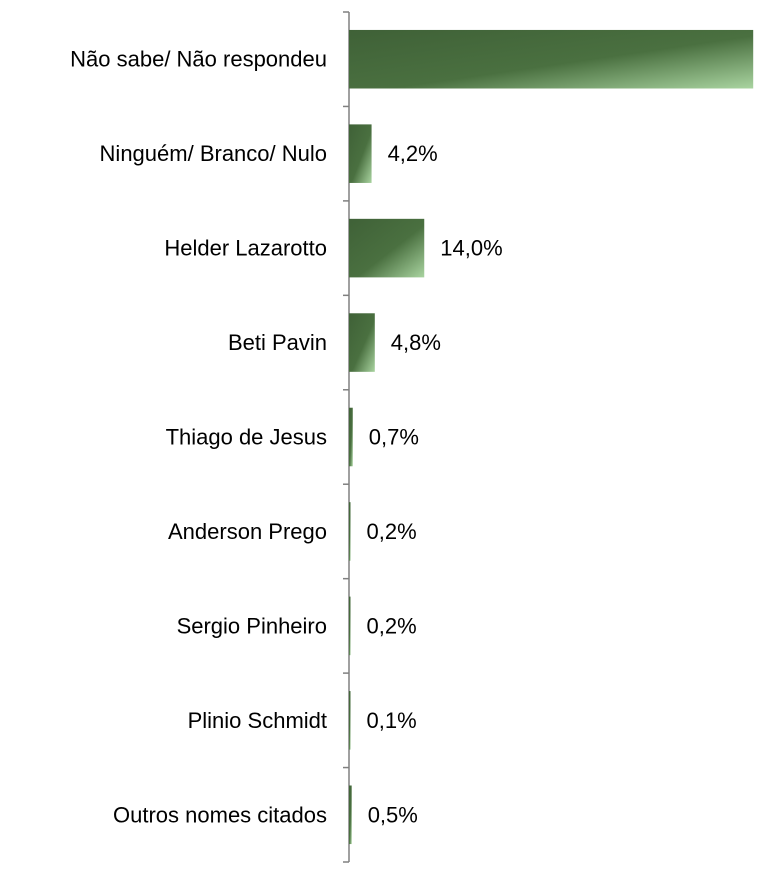 This screenshot has width=767, height=873. Describe the element at coordinates (198, 59) in the screenshot. I see `category-label: Não sabe/ Não respondeu` at that location.